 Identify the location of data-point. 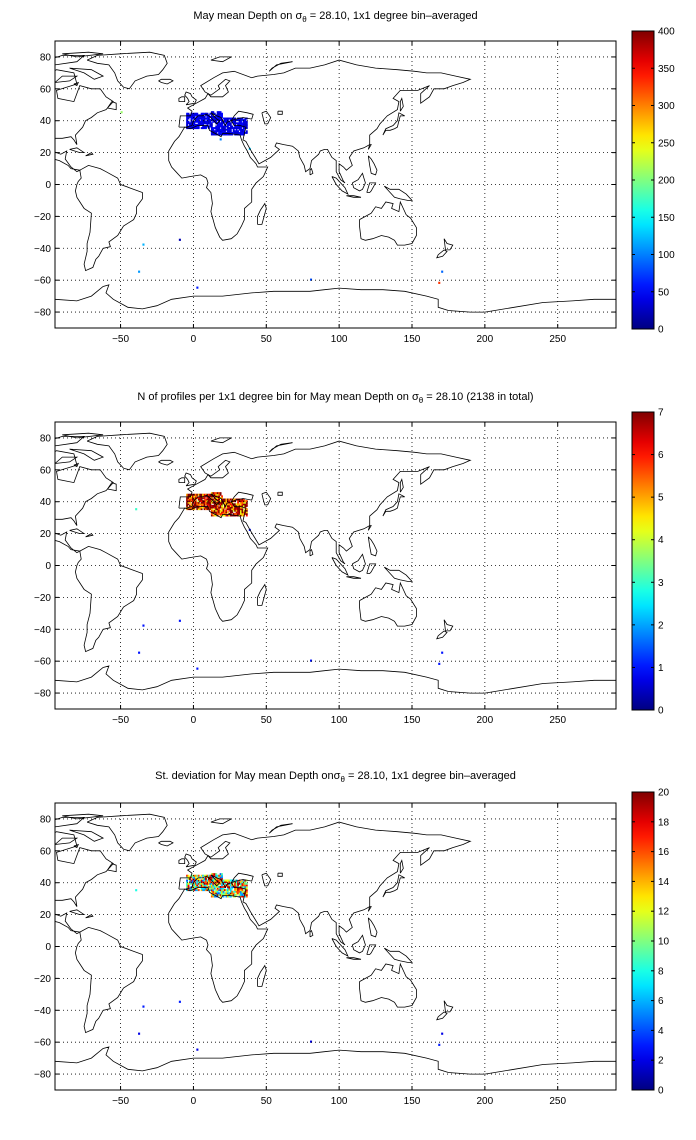
(439, 1044).